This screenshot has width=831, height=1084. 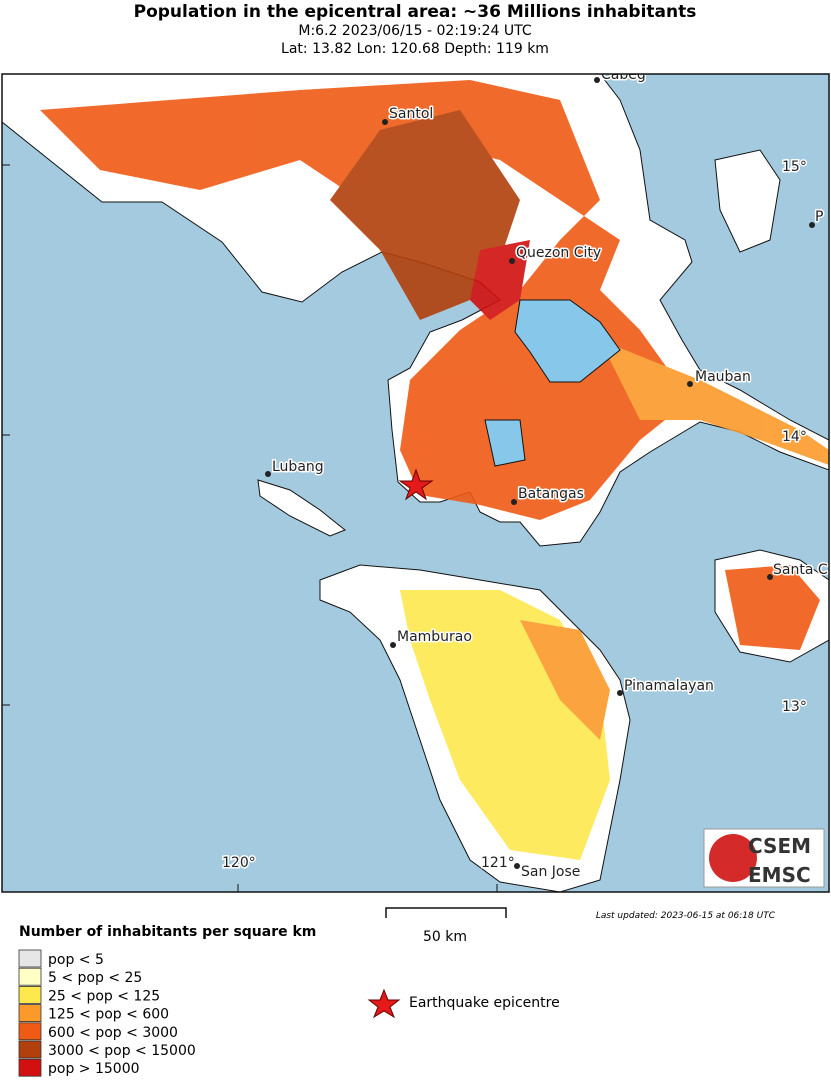 I want to click on logo-text: EMSC, so click(x=779, y=875).